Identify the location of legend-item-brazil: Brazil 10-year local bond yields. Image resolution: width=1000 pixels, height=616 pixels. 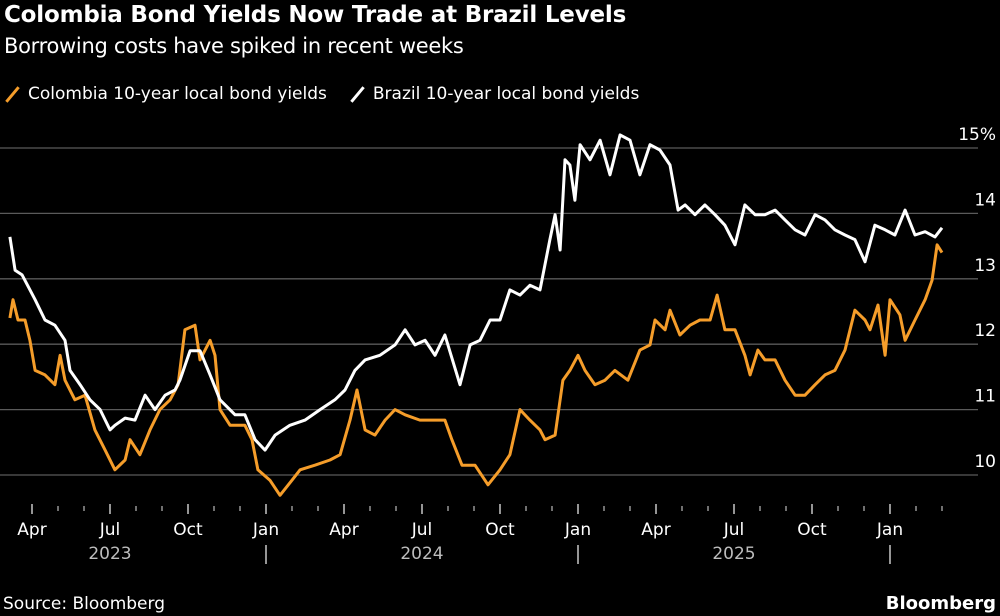
(494, 94).